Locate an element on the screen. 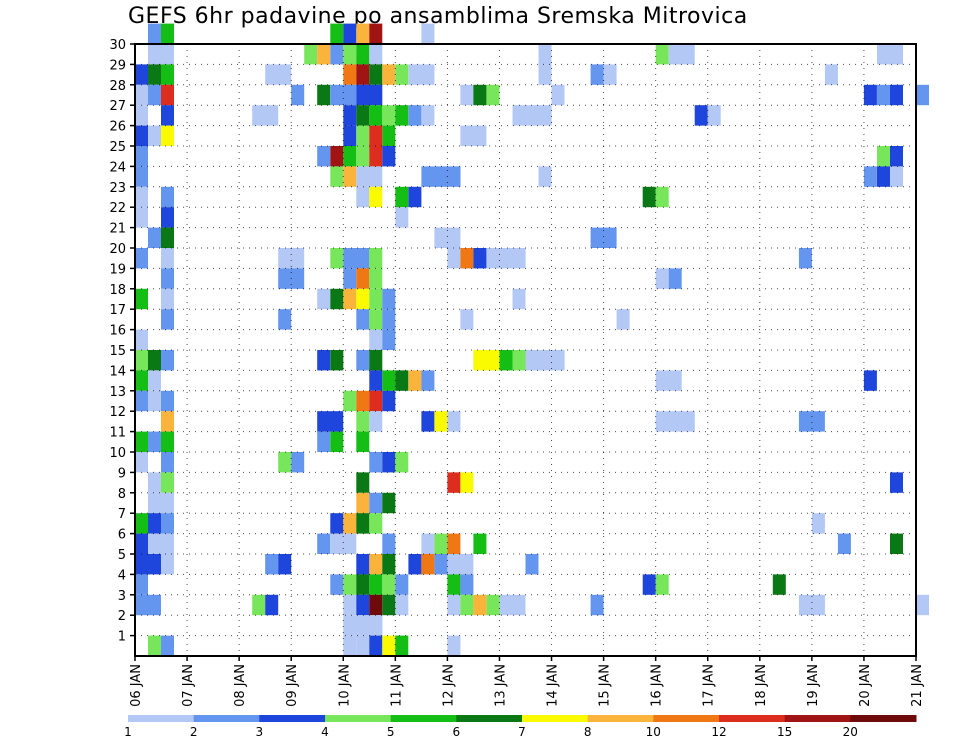 The image size is (960, 742). y-tick-label: 4 is located at coordinates (122, 575).